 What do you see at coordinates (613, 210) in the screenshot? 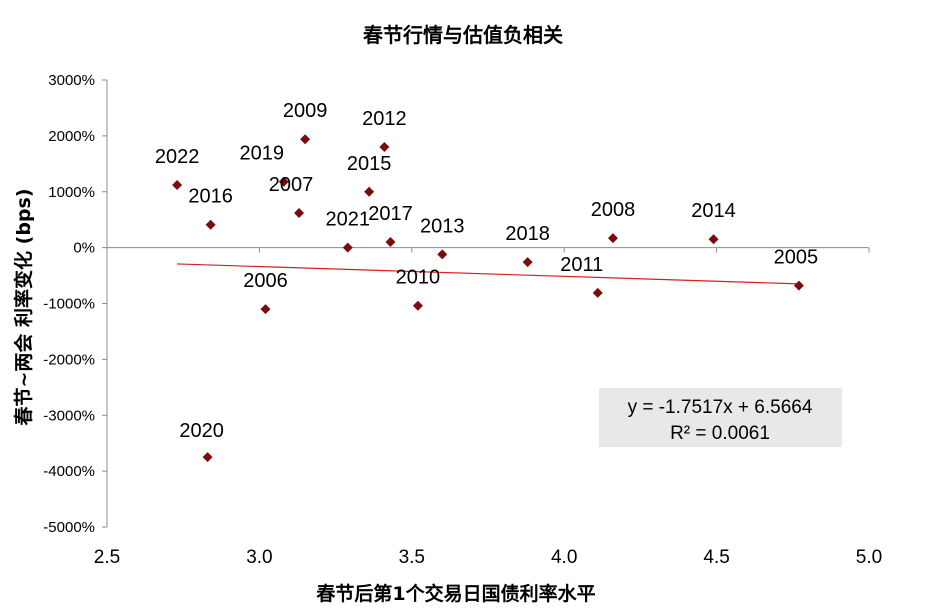
I see `data-point-label: 2008` at bounding box center [613, 210].